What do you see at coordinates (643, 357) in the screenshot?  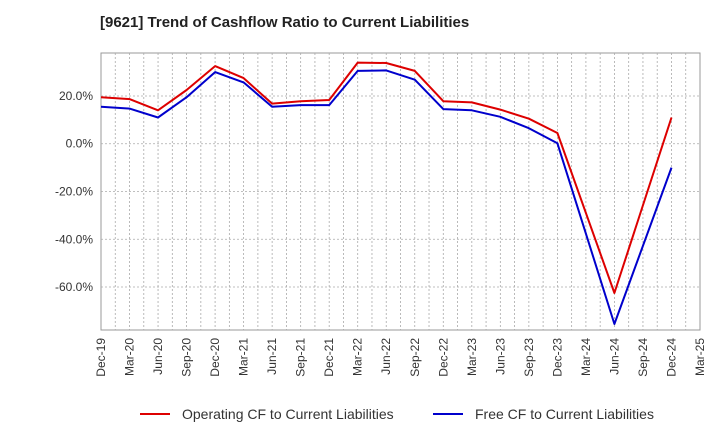 I see `x-tick-label: Sep-24` at bounding box center [643, 357].